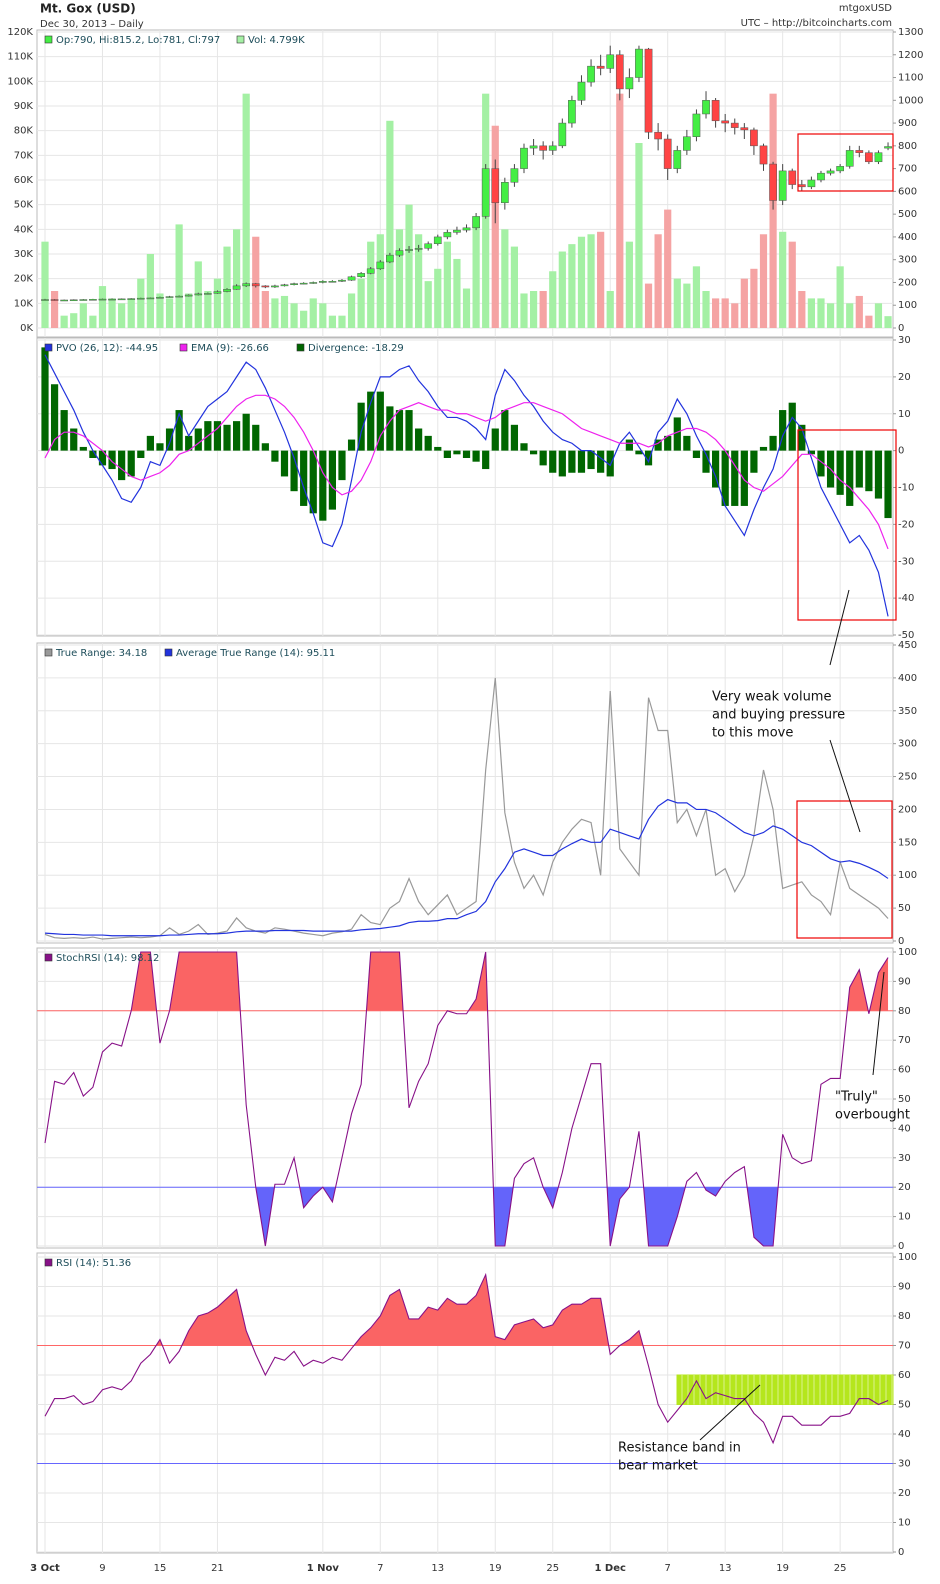  Describe the element at coordinates (904, 1011) in the screenshot. I see `y-tick-label: 80` at that location.